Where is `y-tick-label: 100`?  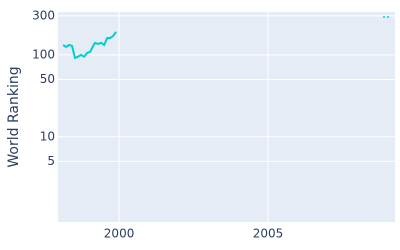
y-tick-label: 100 is located at coordinates (43, 54).